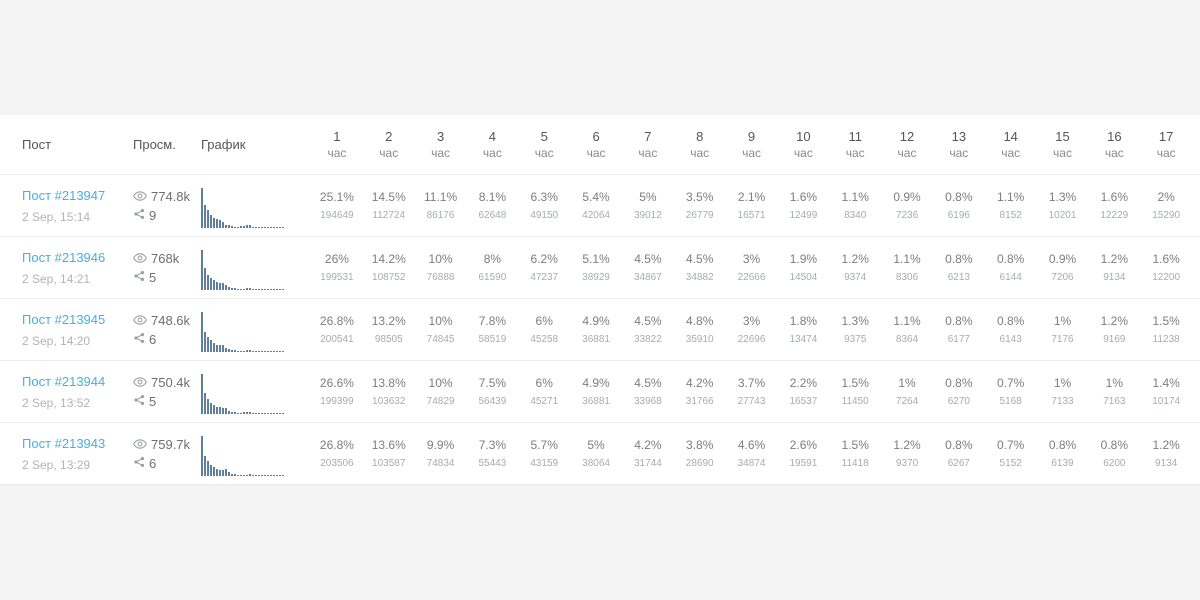 The width and height of the screenshot is (1200, 600). What do you see at coordinates (492, 136) in the screenshot?
I see `hour-number: 4` at bounding box center [492, 136].